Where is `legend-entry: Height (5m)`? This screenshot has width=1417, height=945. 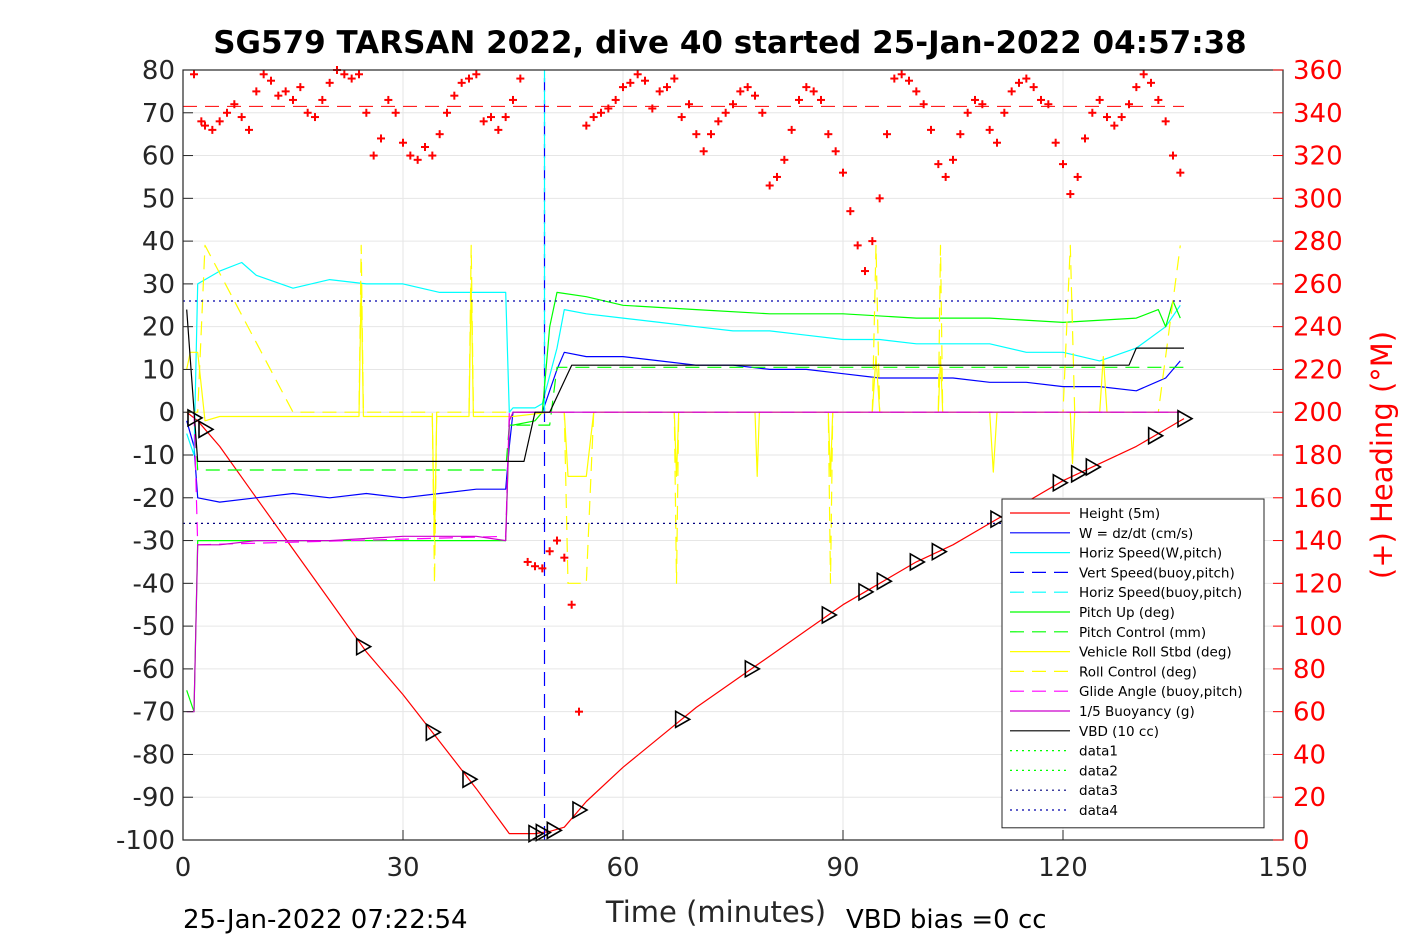
legend-entry: Height (5m) is located at coordinates (1119, 514).